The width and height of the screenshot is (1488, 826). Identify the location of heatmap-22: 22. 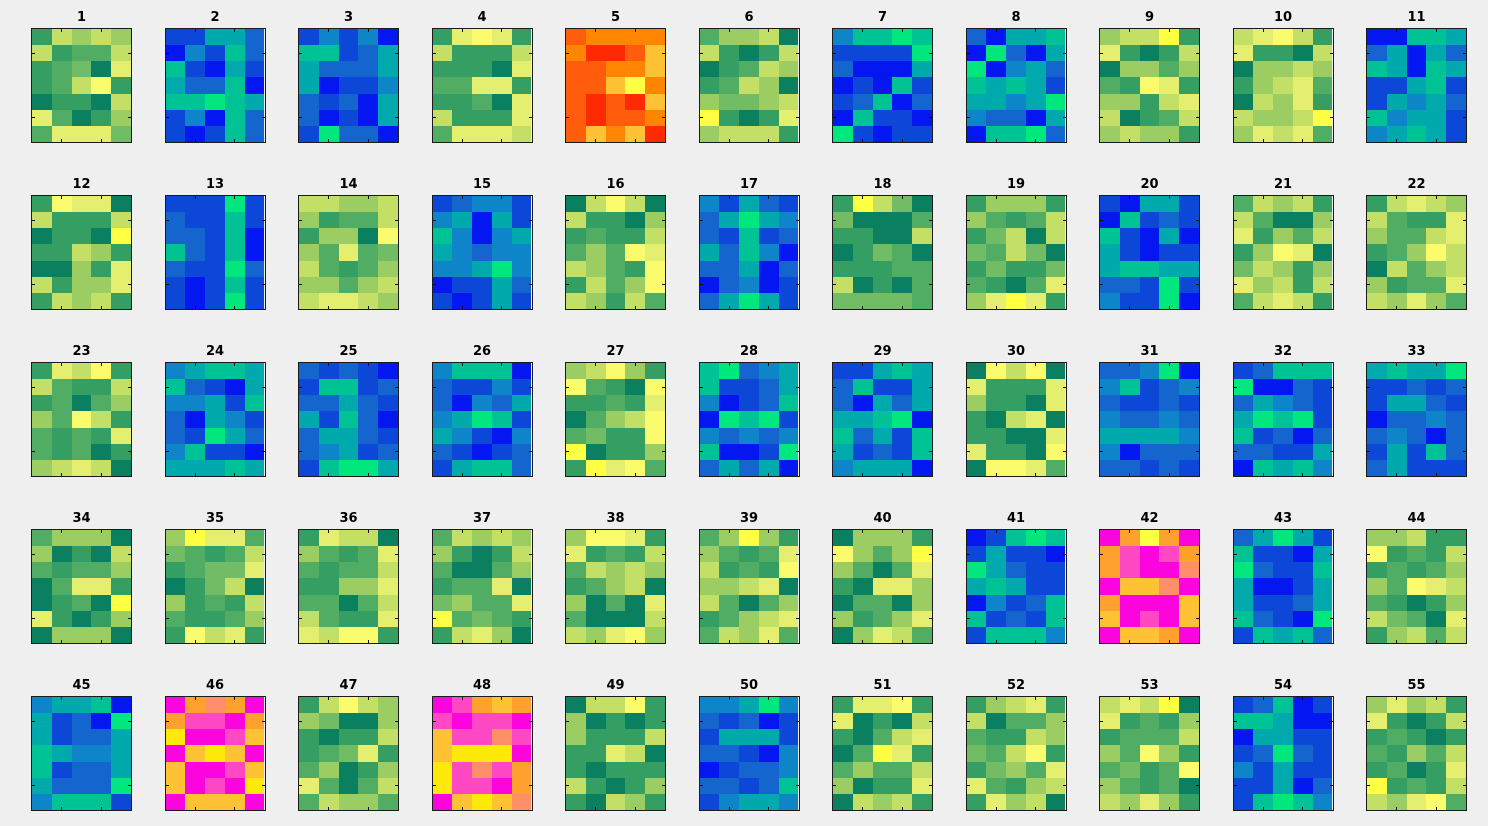
(1416, 238).